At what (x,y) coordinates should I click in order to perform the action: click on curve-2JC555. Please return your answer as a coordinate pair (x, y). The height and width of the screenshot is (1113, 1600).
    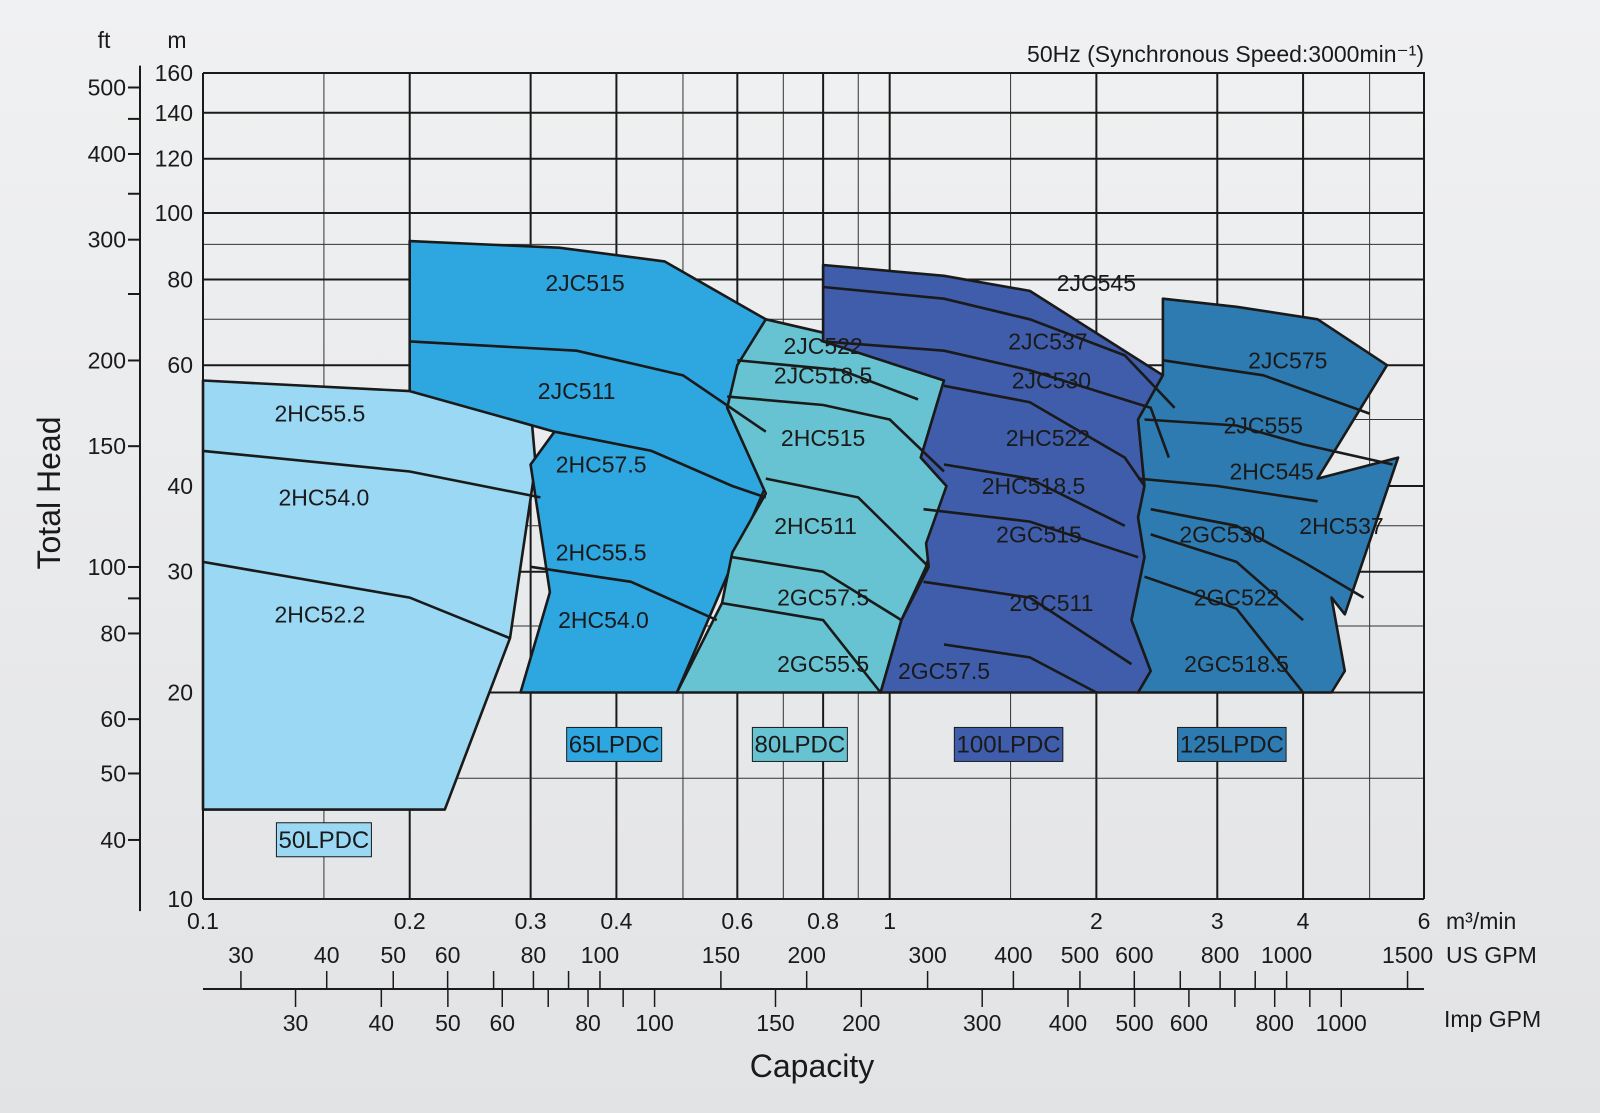
    Looking at the image, I should click on (1268, 442).